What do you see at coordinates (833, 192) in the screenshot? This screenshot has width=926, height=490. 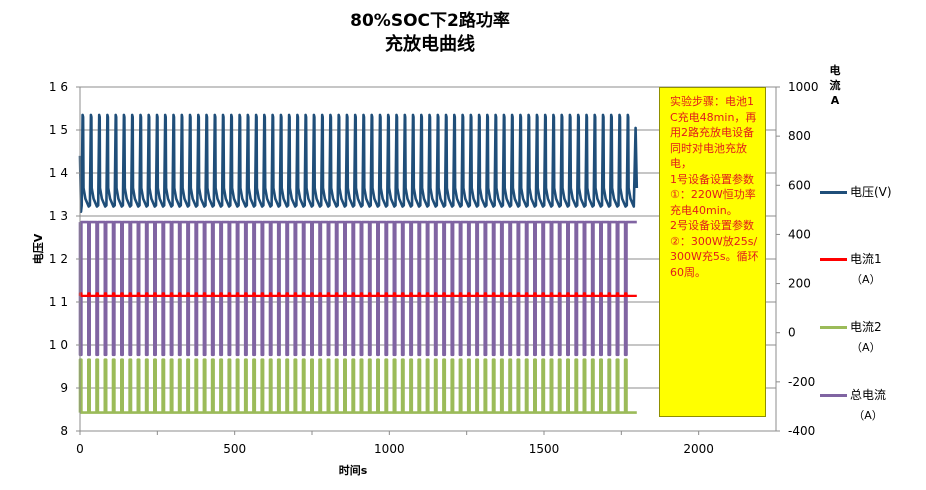 I see `legend-swatch-voltage` at bounding box center [833, 192].